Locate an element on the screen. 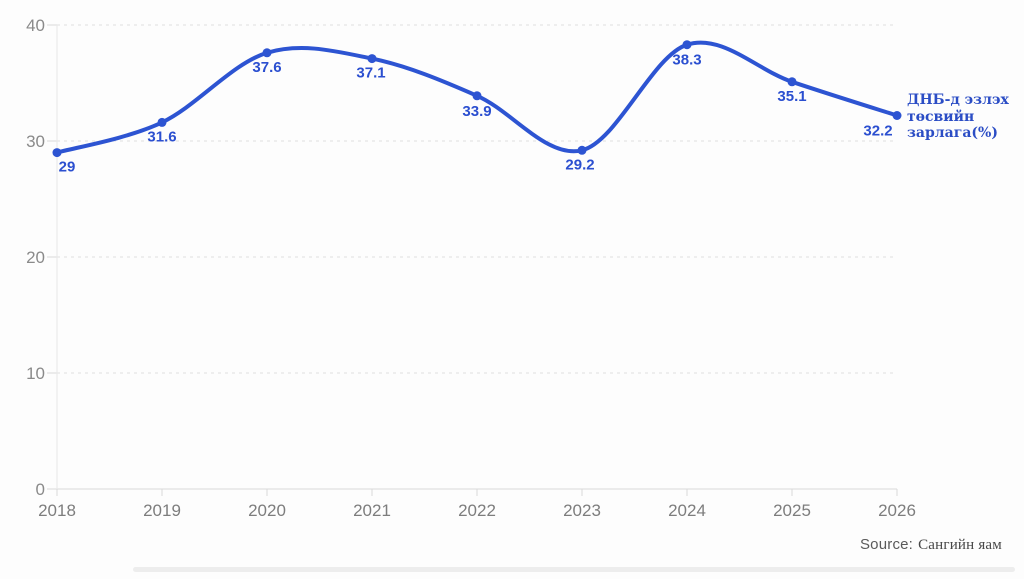  source-note: Source: Сангийн яам is located at coordinates (931, 545).